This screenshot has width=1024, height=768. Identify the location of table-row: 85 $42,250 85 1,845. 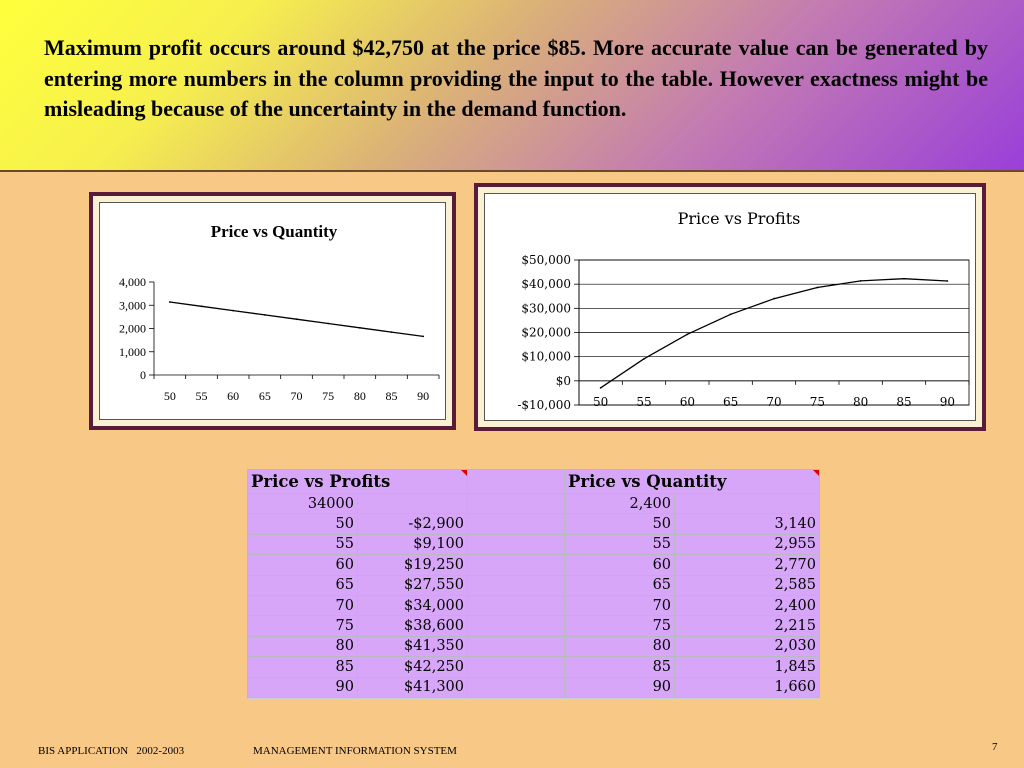
(534, 667).